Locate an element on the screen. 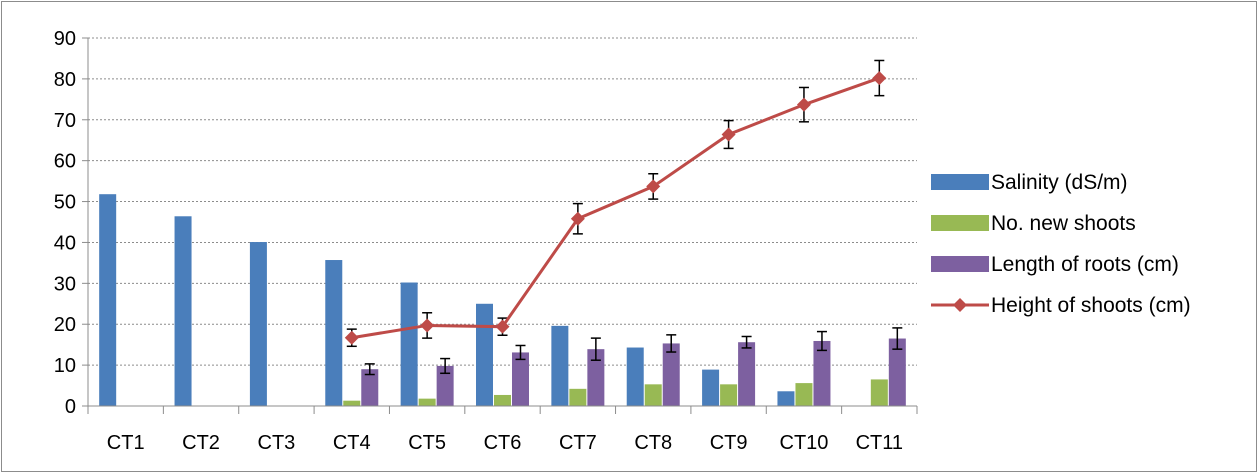  x-tick-label-ct11: CT11 is located at coordinates (879, 443).